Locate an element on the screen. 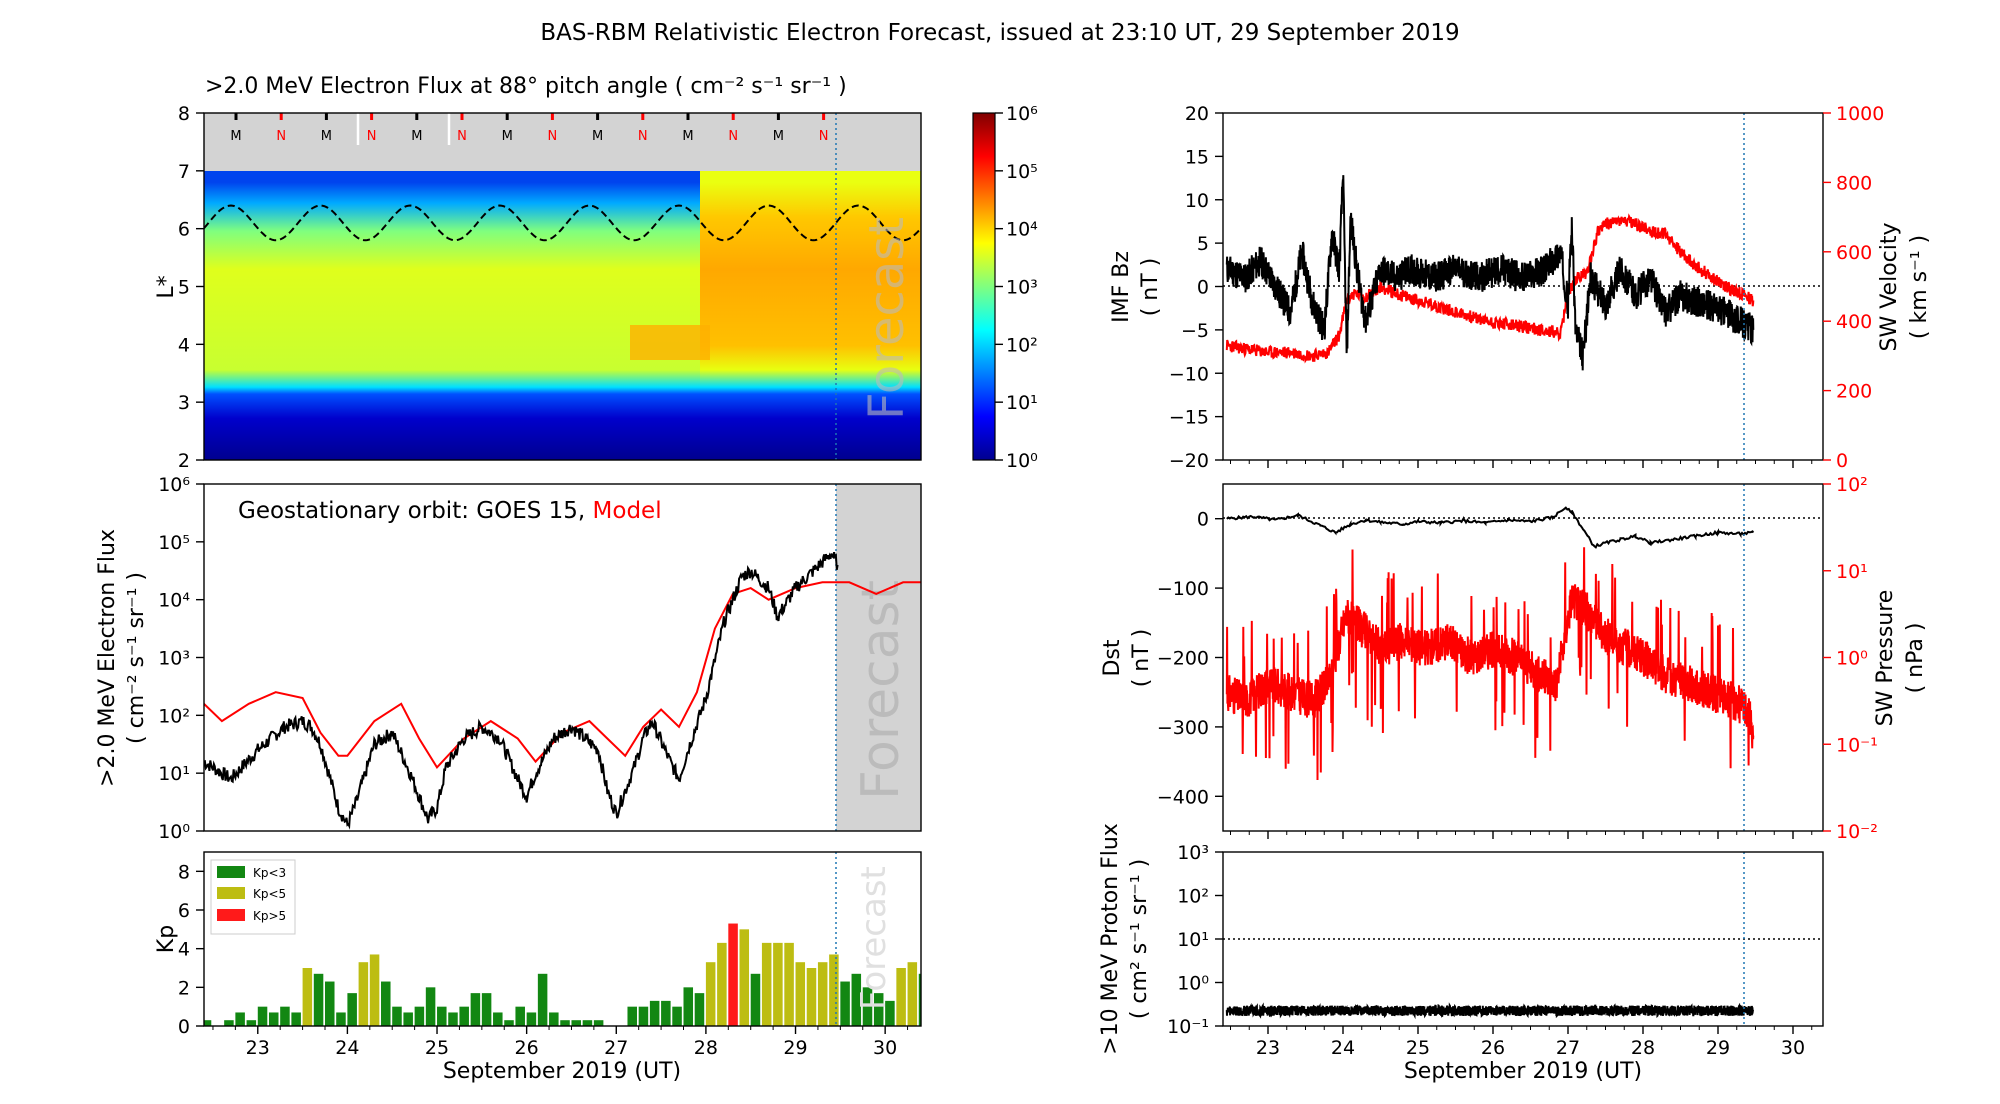 This screenshot has width=2000, height=1104. imf-ylabel: IMF Bz is located at coordinates (1121, 287).